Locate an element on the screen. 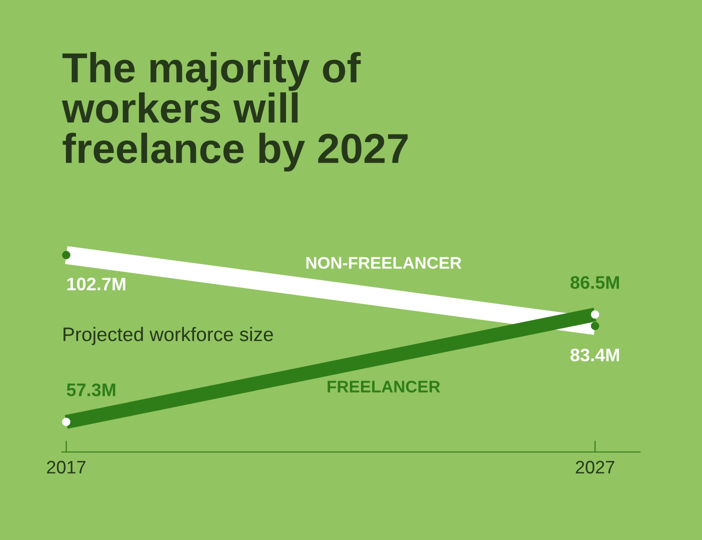  data-label: 57.3M is located at coordinates (91, 389).